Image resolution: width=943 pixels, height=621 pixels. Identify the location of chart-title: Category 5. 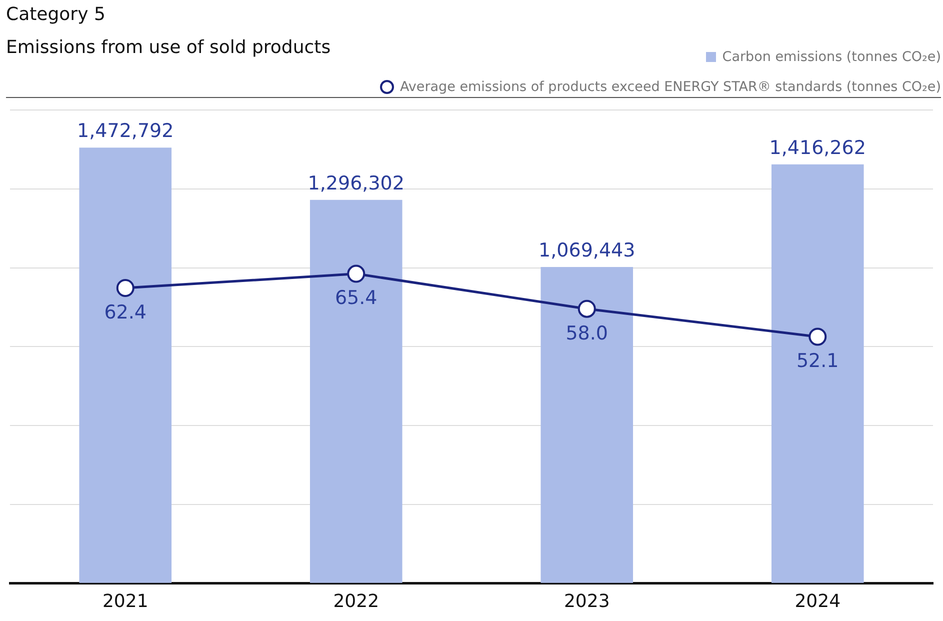
(56, 14).